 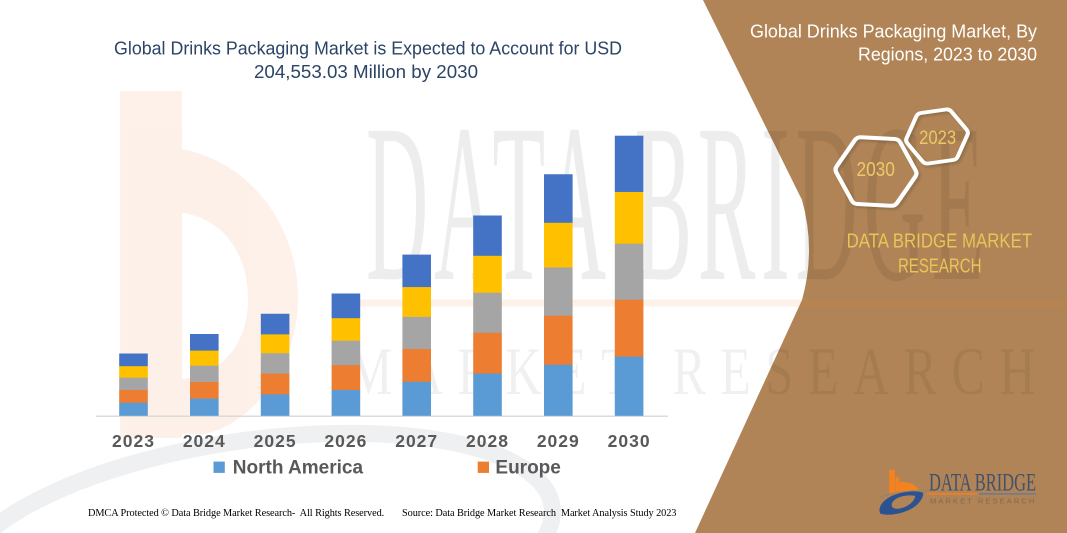 I want to click on svg-text: Regions, 2023 to 2030, so click(x=947, y=54).